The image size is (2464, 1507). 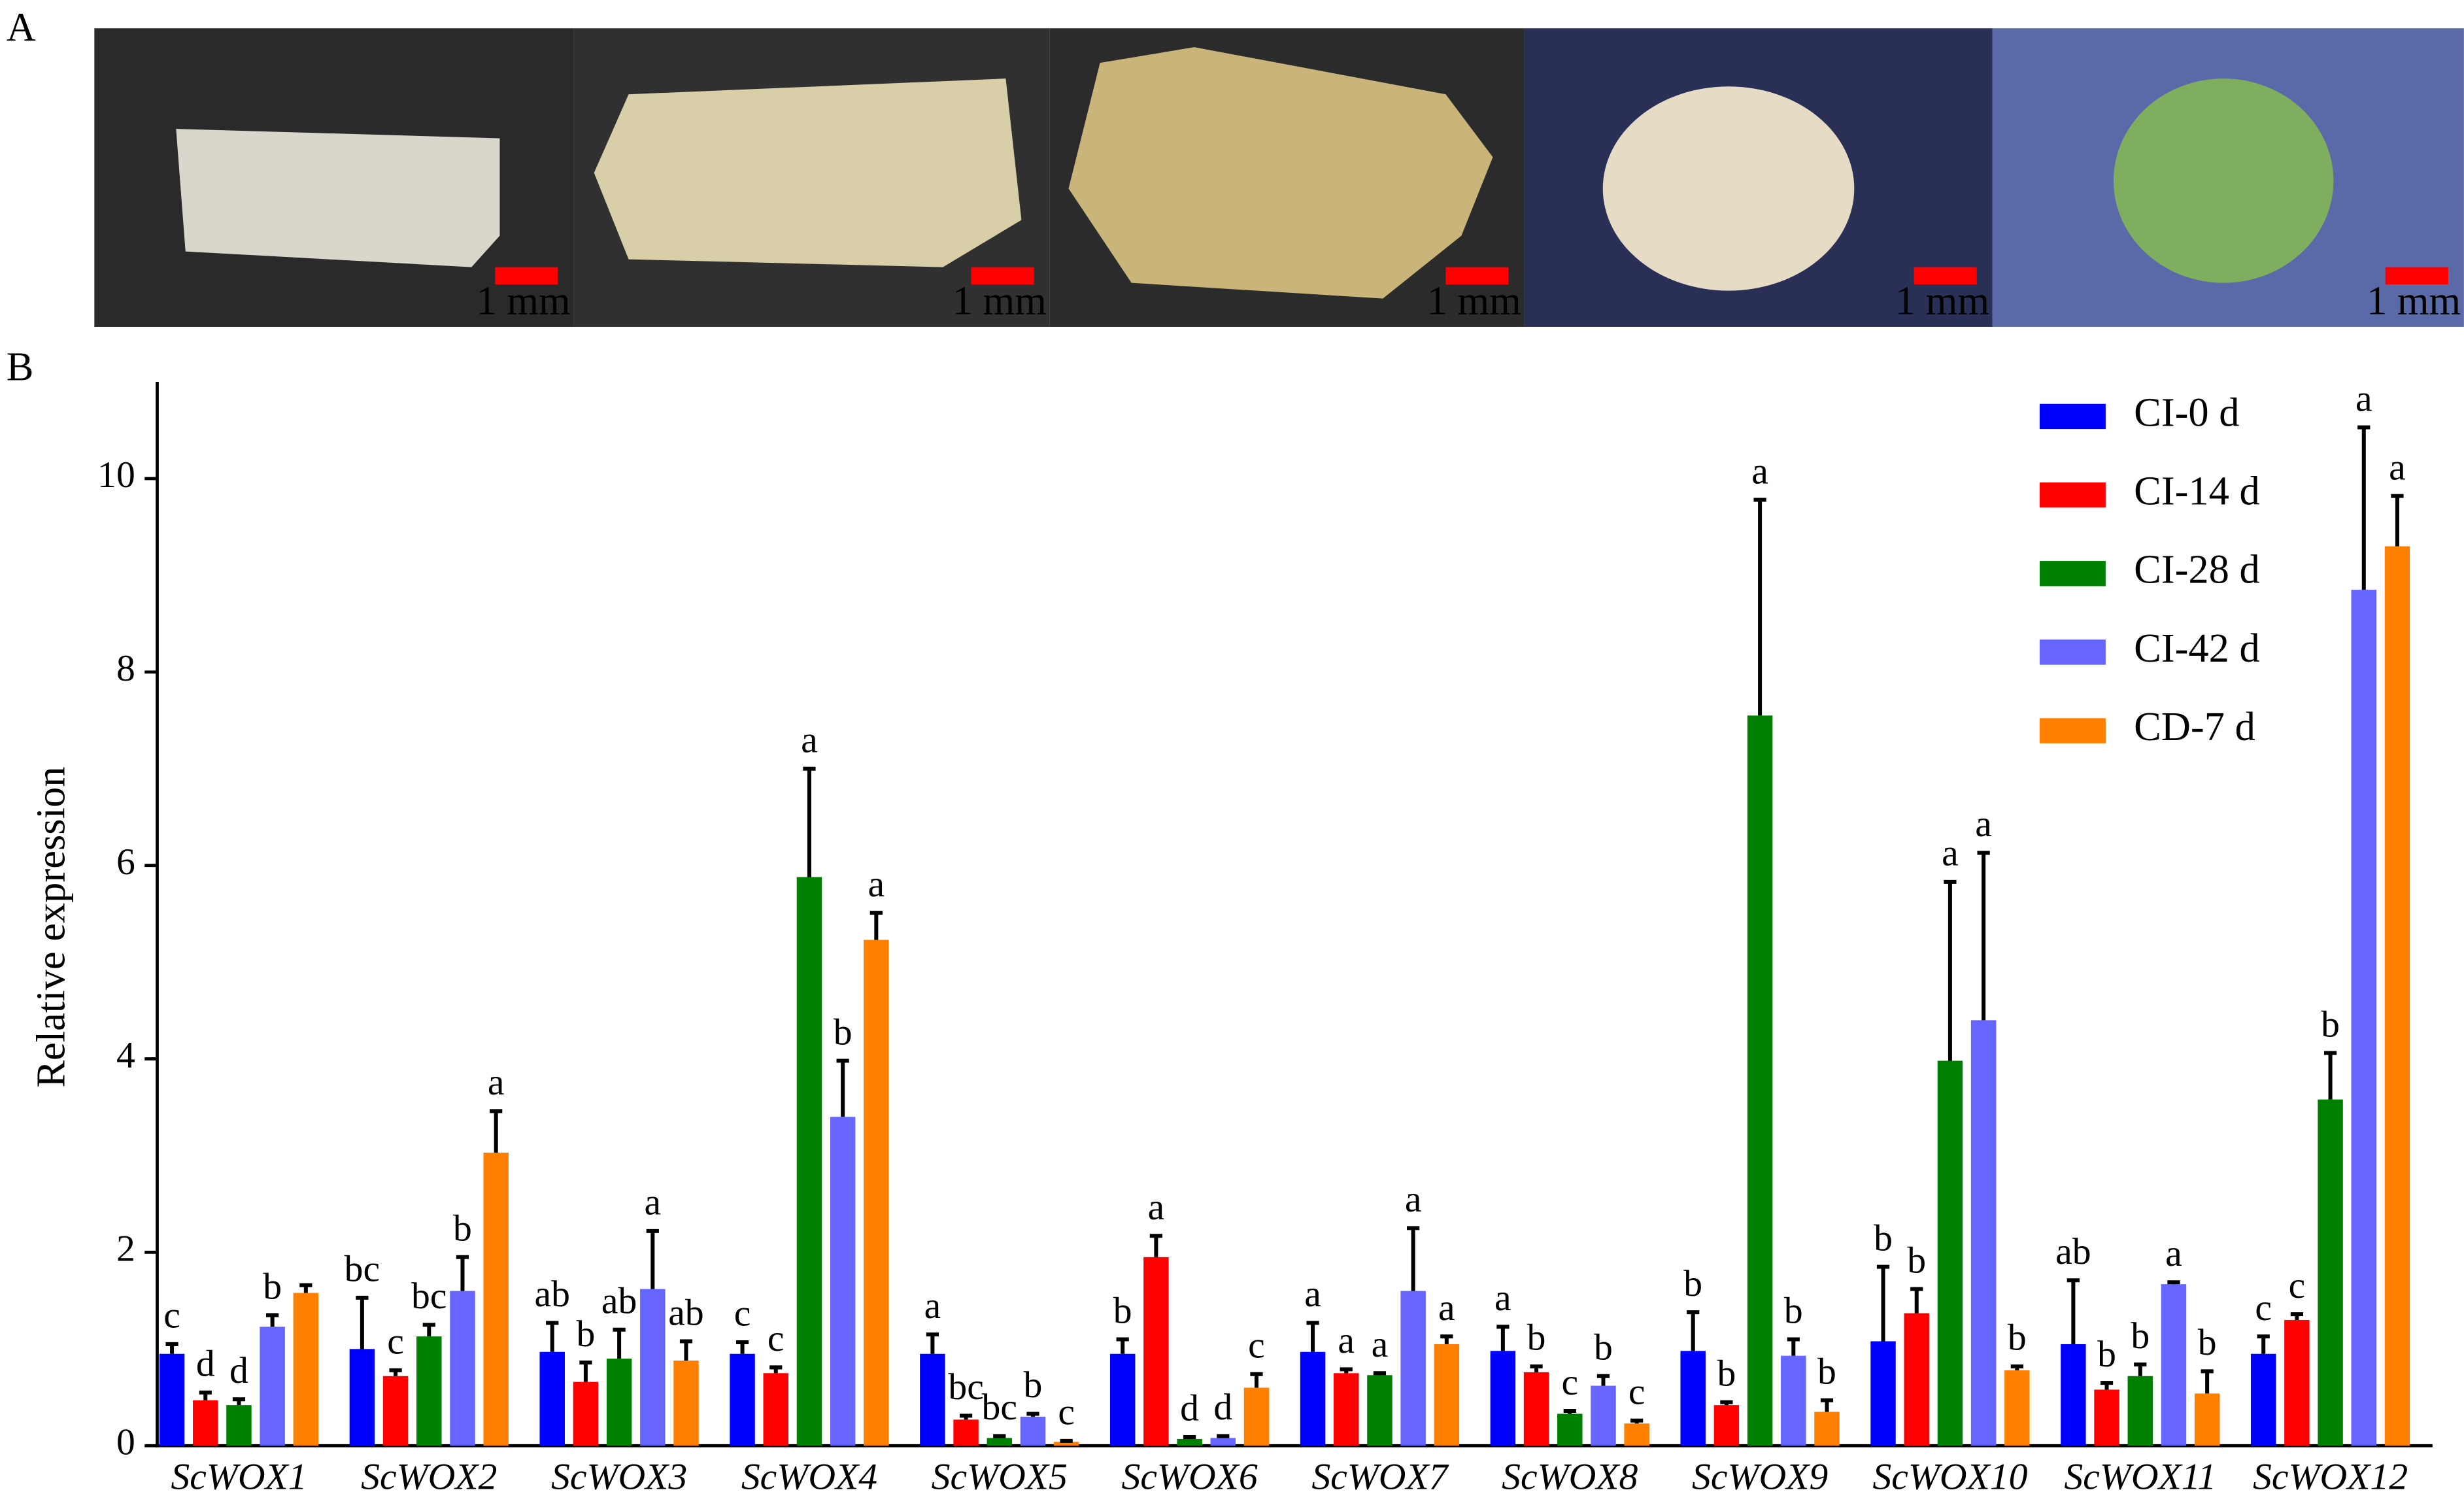 What do you see at coordinates (20, 367) in the screenshot?
I see `panel-label: B` at bounding box center [20, 367].